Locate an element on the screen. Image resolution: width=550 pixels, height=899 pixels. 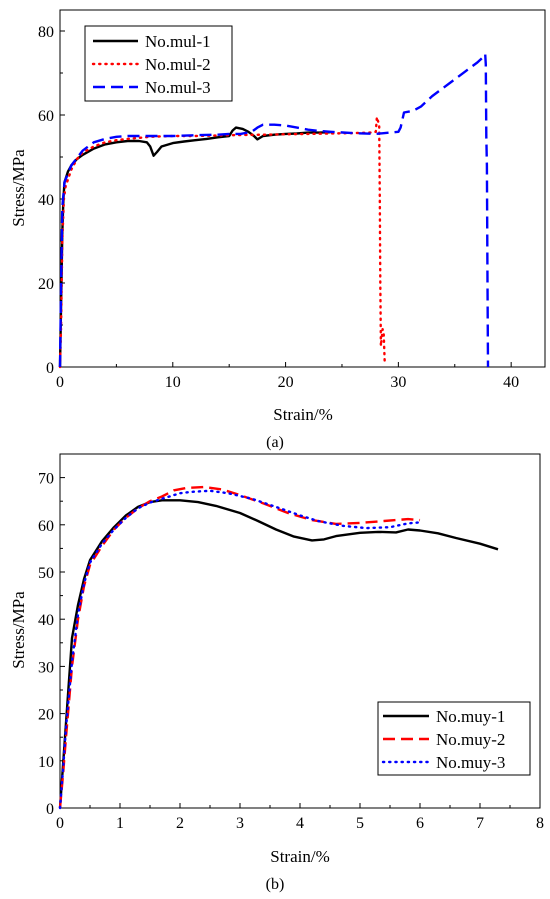
x-tick-label: 6 is located at coordinates (420, 823).